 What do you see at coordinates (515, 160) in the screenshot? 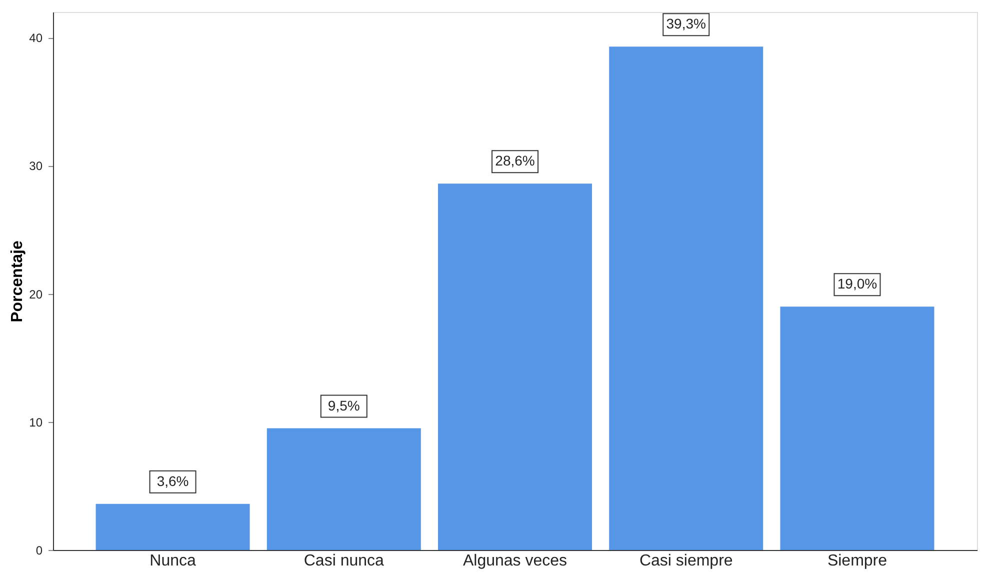
I see `data-label: 28,6%` at bounding box center [515, 160].